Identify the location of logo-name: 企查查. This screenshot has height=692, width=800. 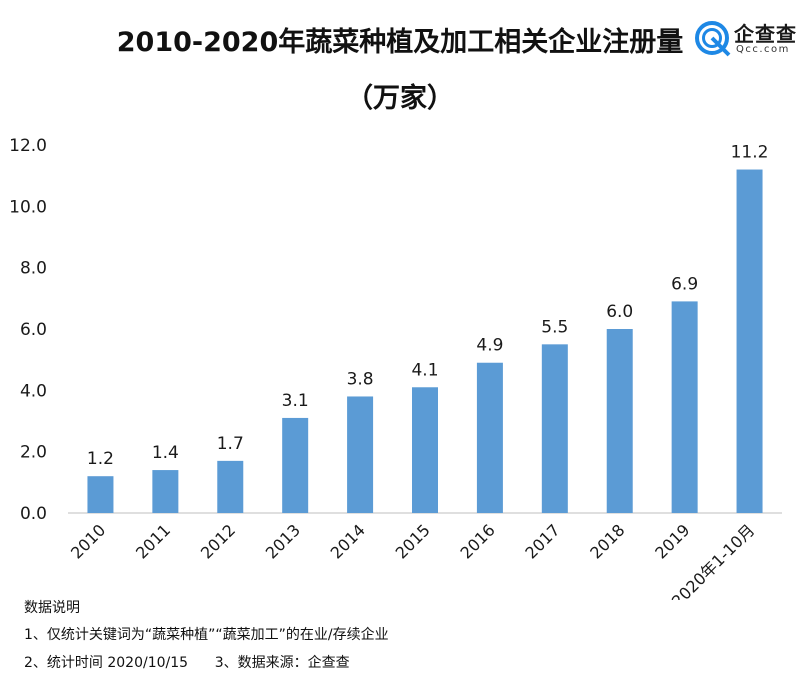
(765, 34).